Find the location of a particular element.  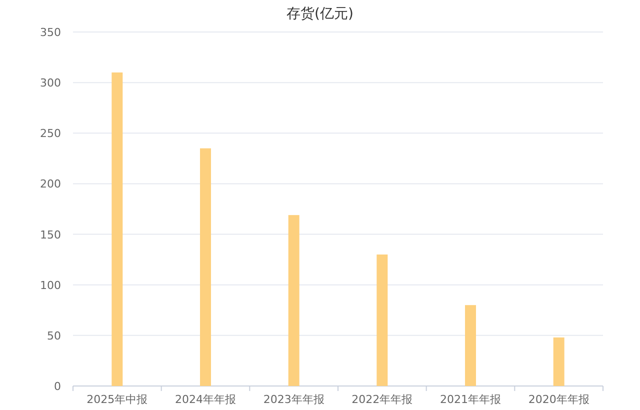

y-tick-label: 350 is located at coordinates (50, 32).